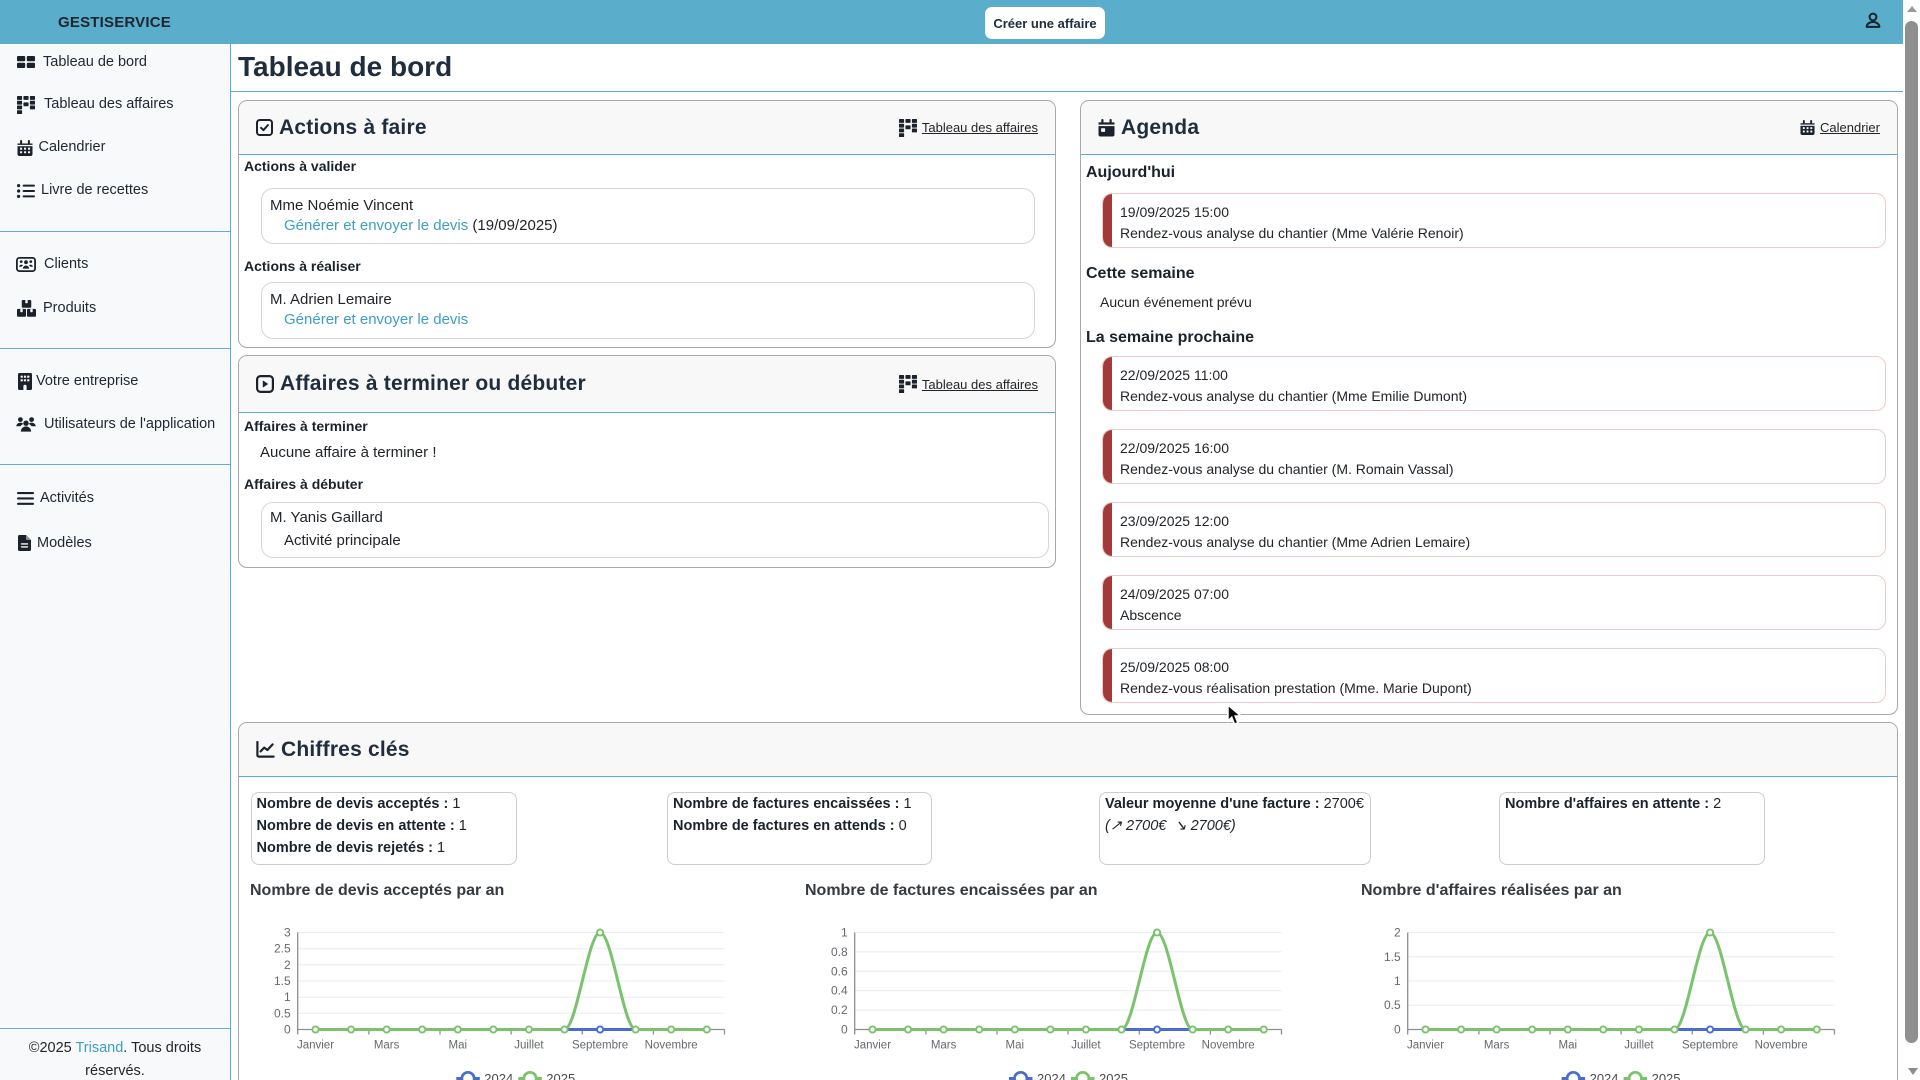 This screenshot has width=1920, height=1080. Describe the element at coordinates (282, 949) in the screenshot. I see `svg-text: 2.5` at that location.